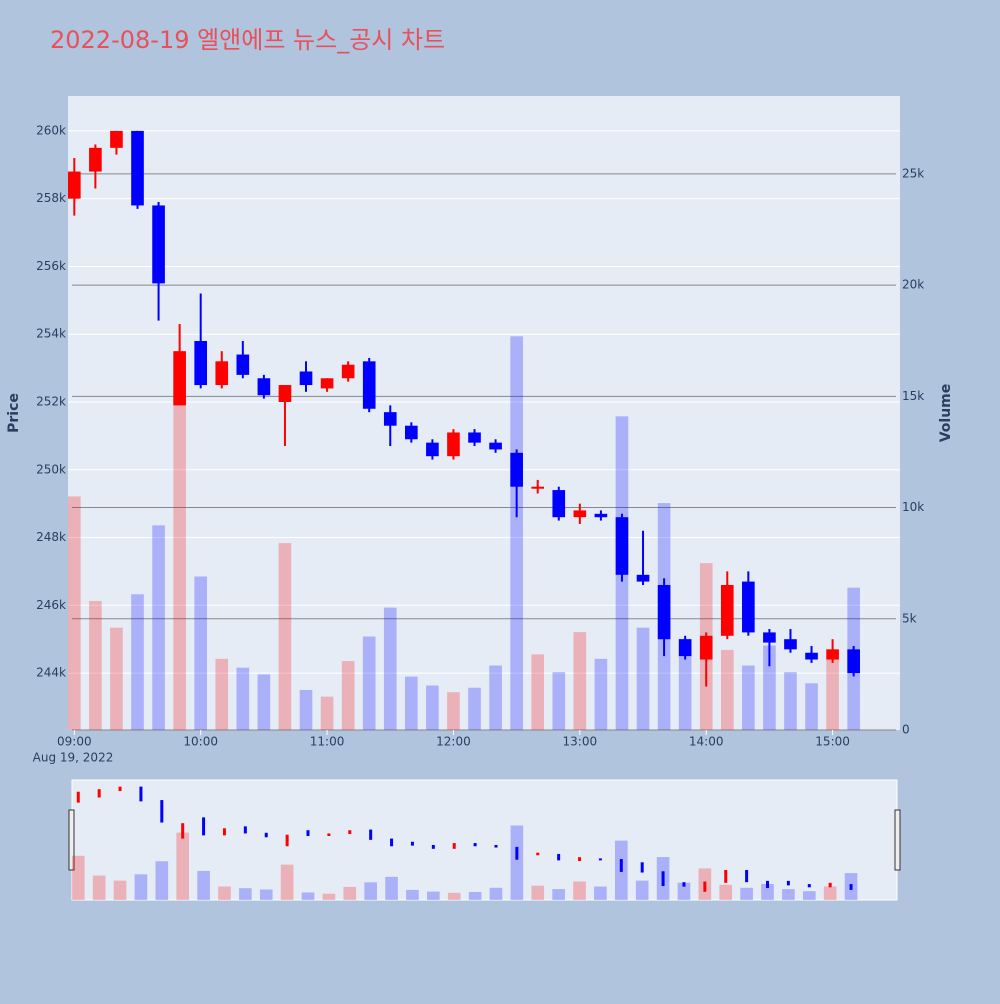 Image resolution: width=1000 pixels, height=1004 pixels. I want to click on y-tick-label: 254k, so click(51, 334).